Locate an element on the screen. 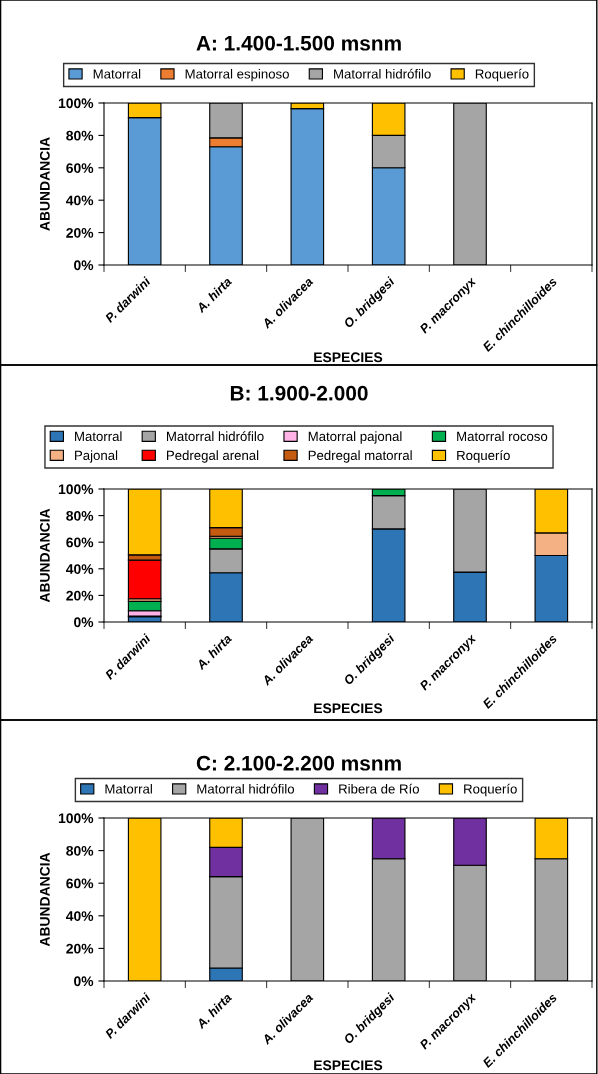  legend-label: Matorral espinoso is located at coordinates (237, 75).